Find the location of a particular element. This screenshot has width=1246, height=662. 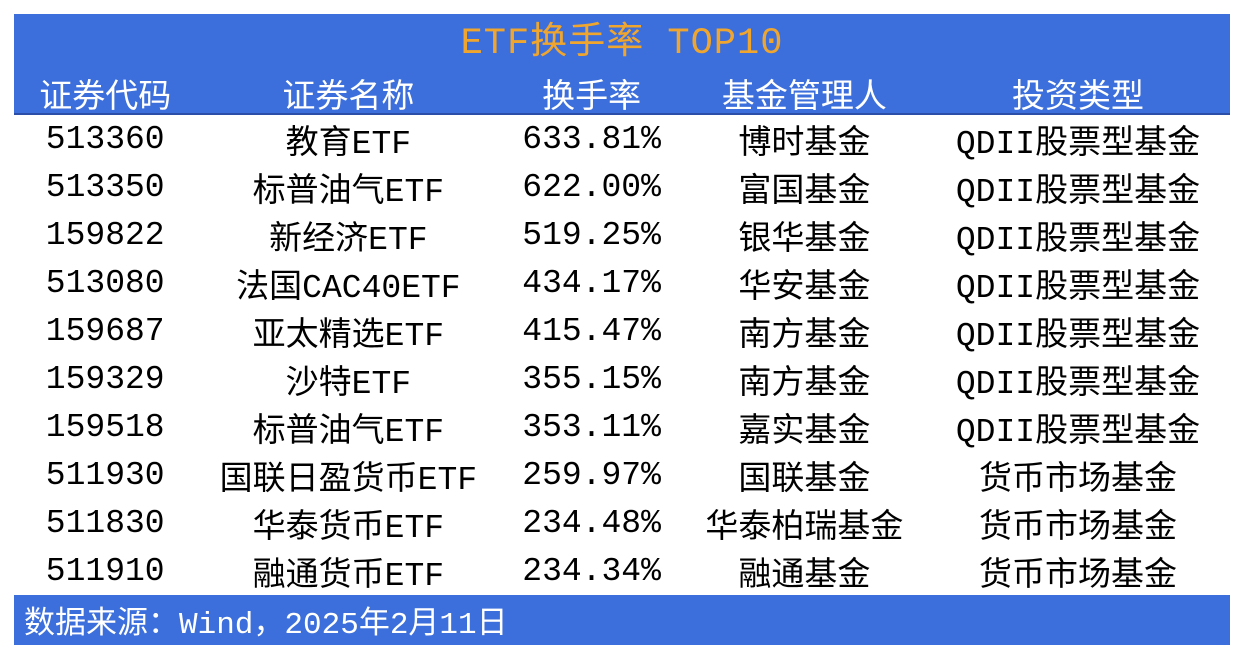

cell-code: 511830 is located at coordinates (105, 523).